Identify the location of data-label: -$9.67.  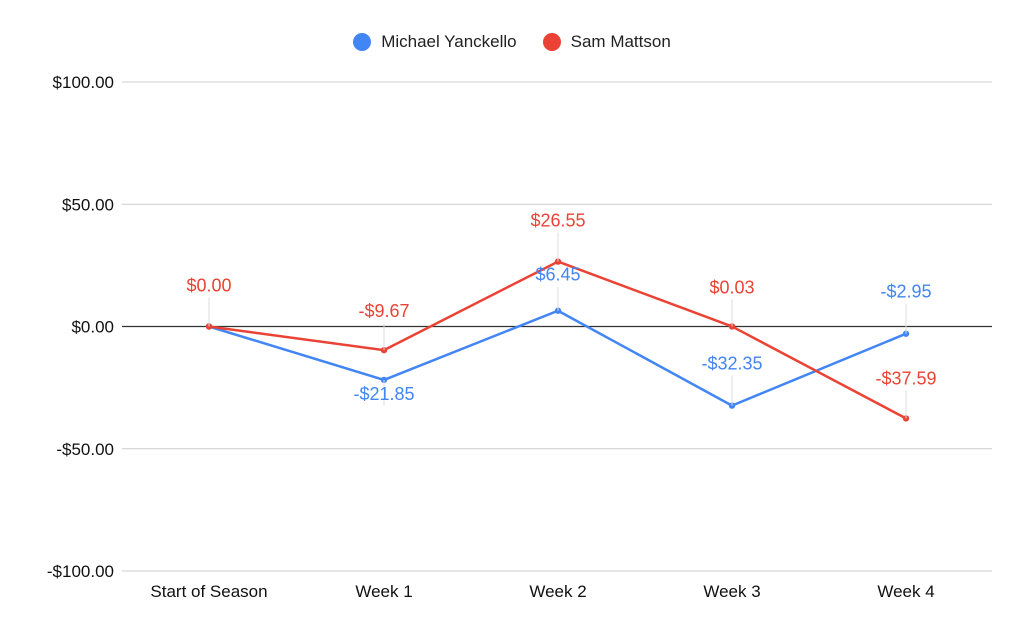
(383, 311).